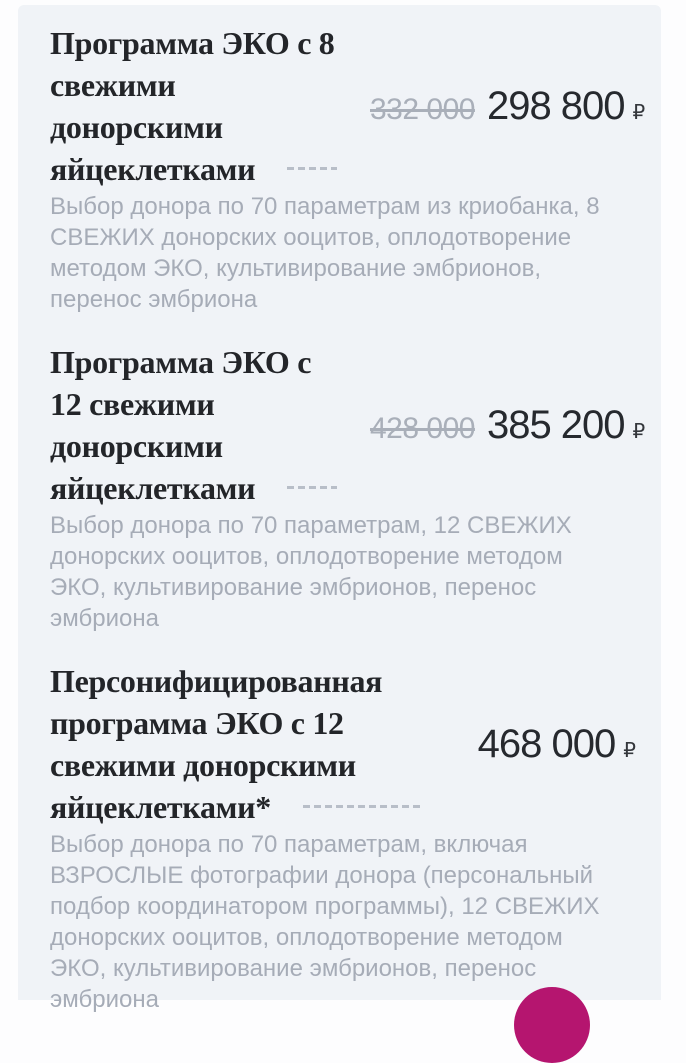 This screenshot has height=1063, width=686. I want to click on current-price: 468 000, so click(547, 743).